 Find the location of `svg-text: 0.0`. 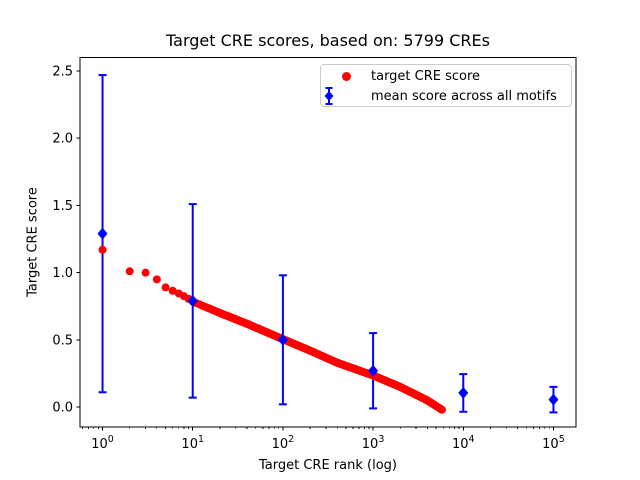

svg-text: 0.0 is located at coordinates (62, 408).